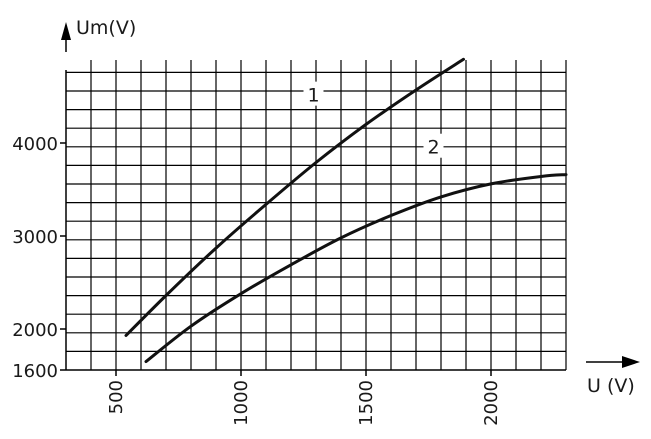 The image size is (651, 439). I want to click on y-axis-label: Um(V), so click(106, 28).